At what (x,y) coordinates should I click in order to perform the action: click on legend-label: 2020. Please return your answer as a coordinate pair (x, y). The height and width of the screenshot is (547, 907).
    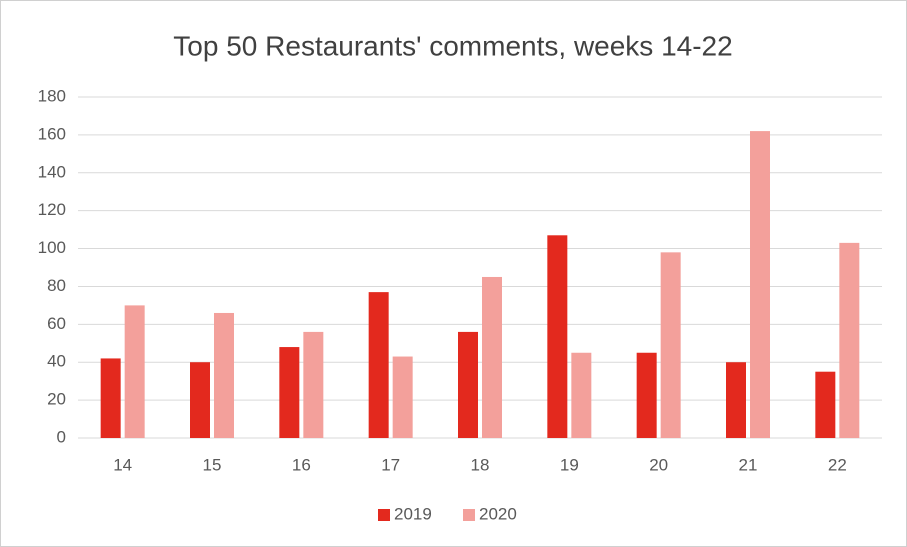
    Looking at the image, I should click on (498, 513).